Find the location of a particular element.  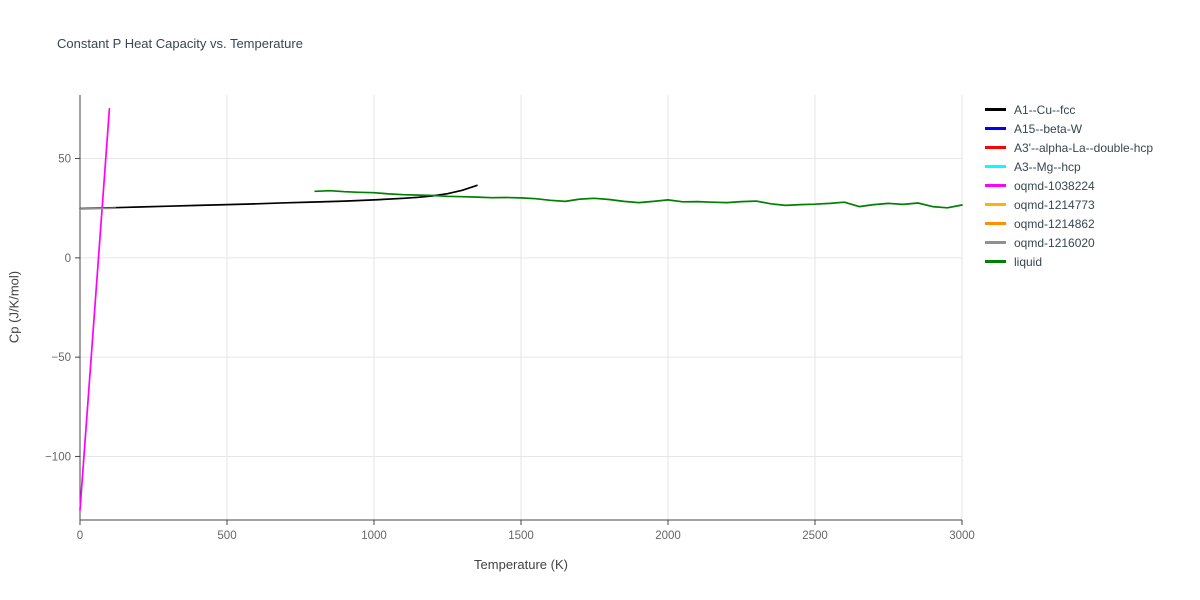

legend-item: oqmd-1216020 is located at coordinates (1069, 242).